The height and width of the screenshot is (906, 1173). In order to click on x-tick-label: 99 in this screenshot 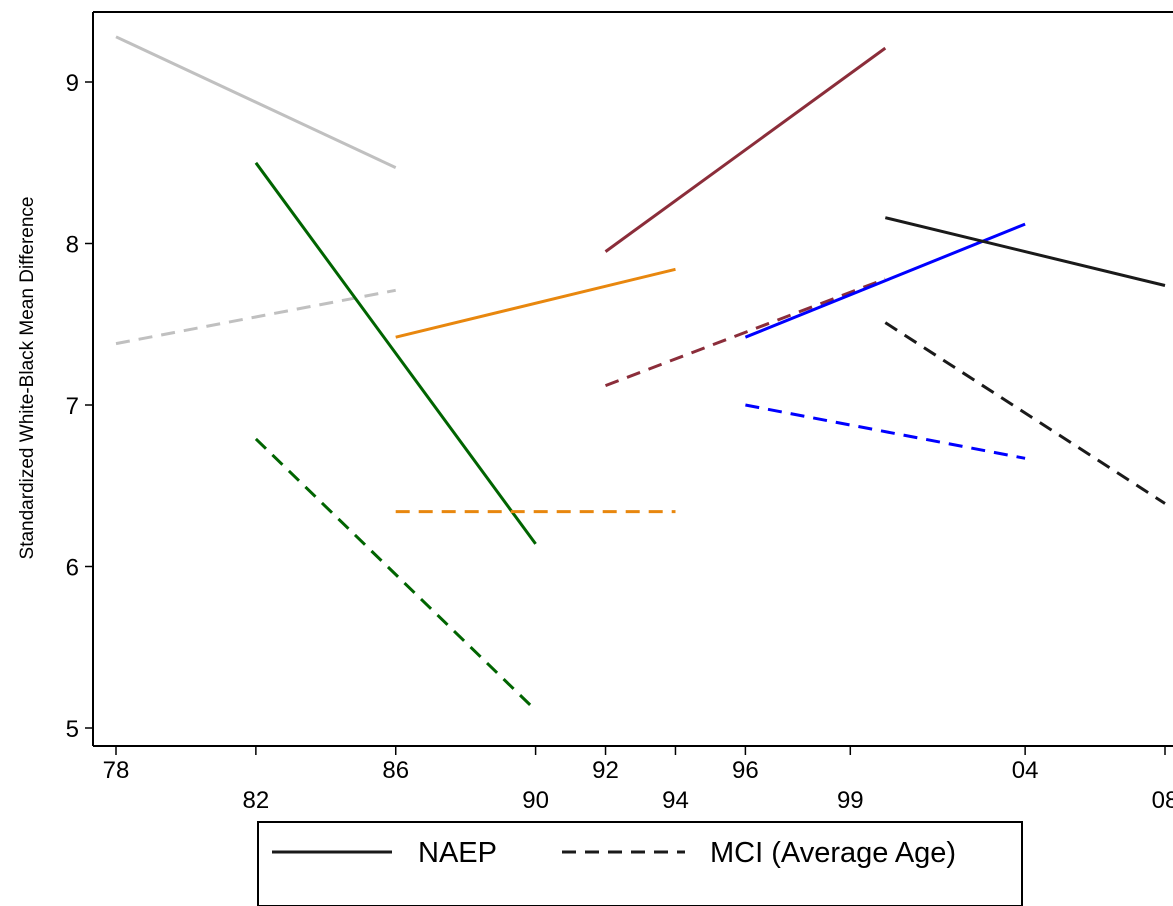, I will do `click(850, 800)`.